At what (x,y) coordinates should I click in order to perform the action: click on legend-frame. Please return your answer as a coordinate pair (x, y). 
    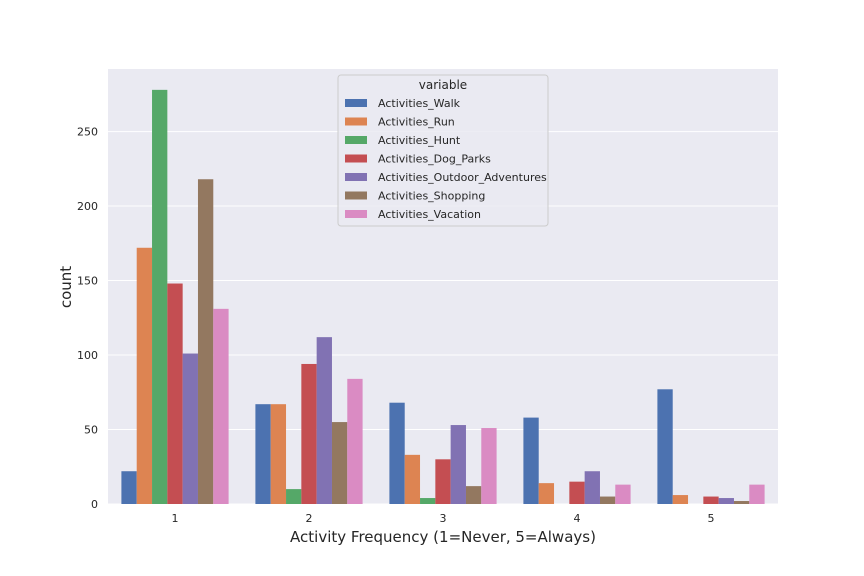
    Looking at the image, I should click on (443, 150).